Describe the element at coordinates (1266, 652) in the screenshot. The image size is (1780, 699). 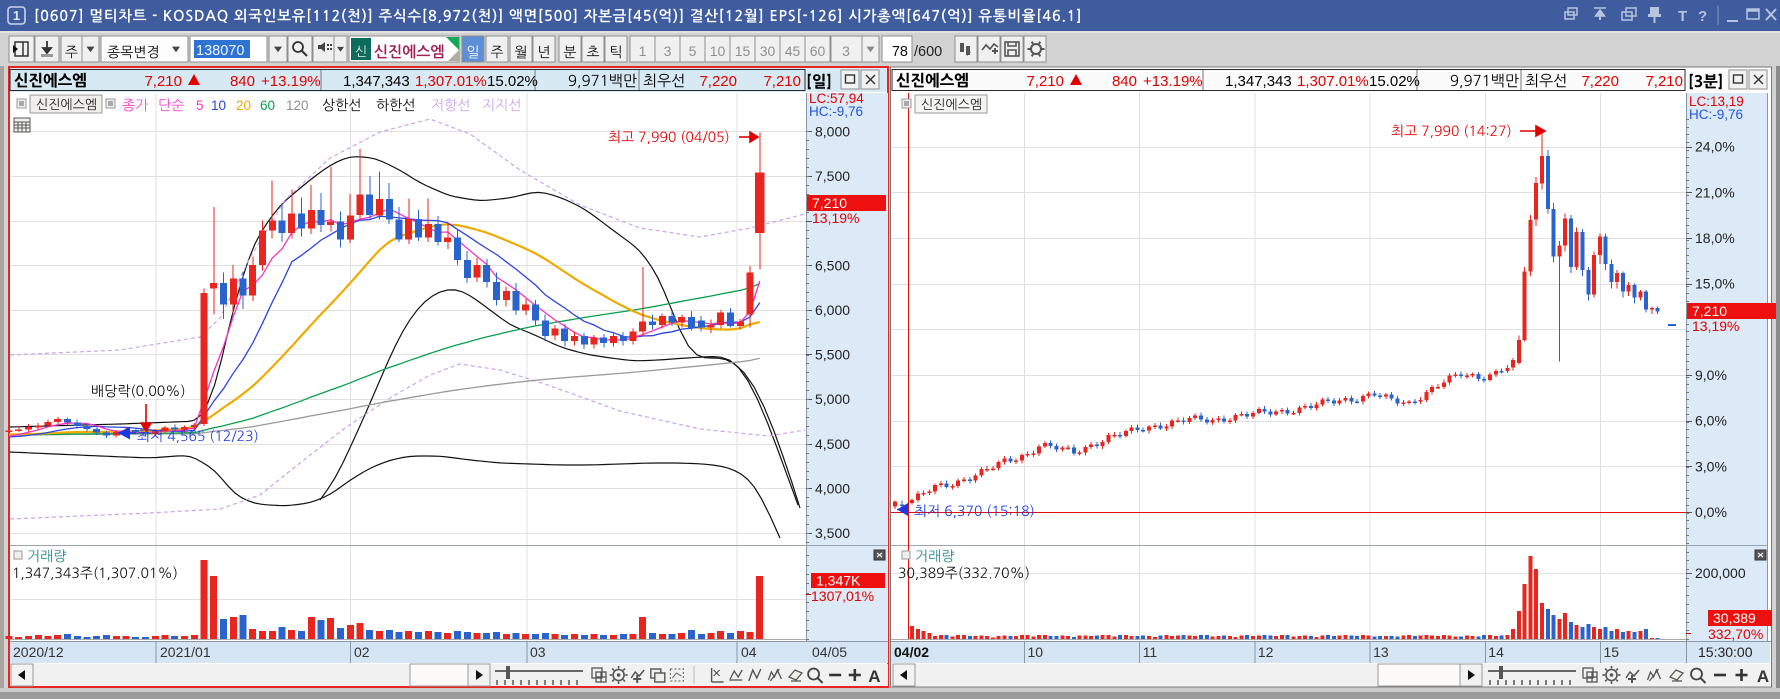
I see `svg-text: 12` at that location.